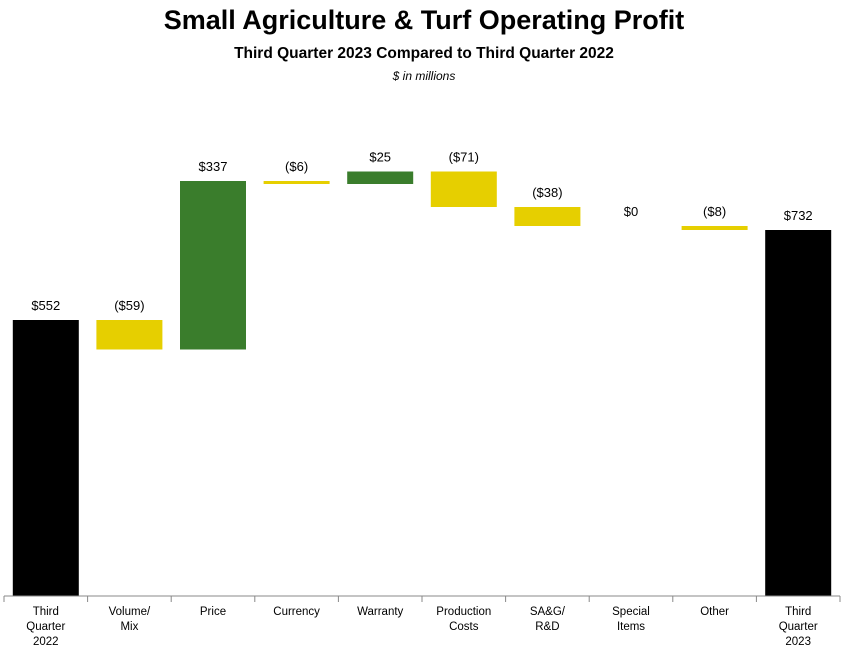 Image resolution: width=848 pixels, height=652 pixels. What do you see at coordinates (45, 458) in the screenshot?
I see `bar-third-quarter-2022` at bounding box center [45, 458].